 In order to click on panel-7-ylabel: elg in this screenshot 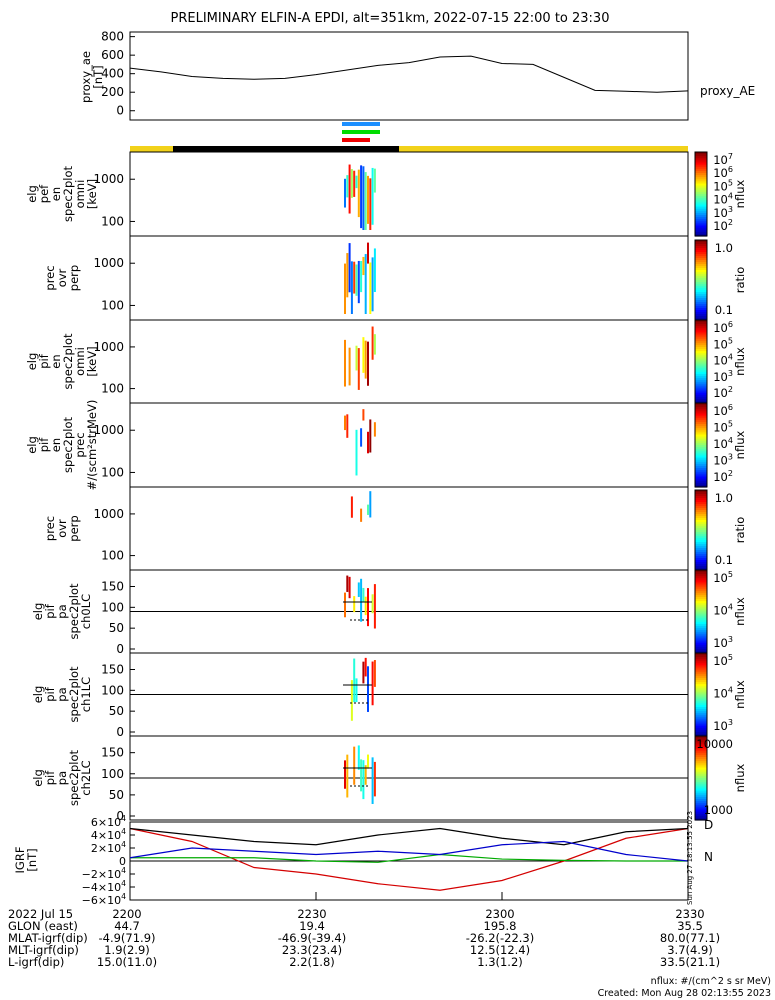, I will do `click(38, 695)`.